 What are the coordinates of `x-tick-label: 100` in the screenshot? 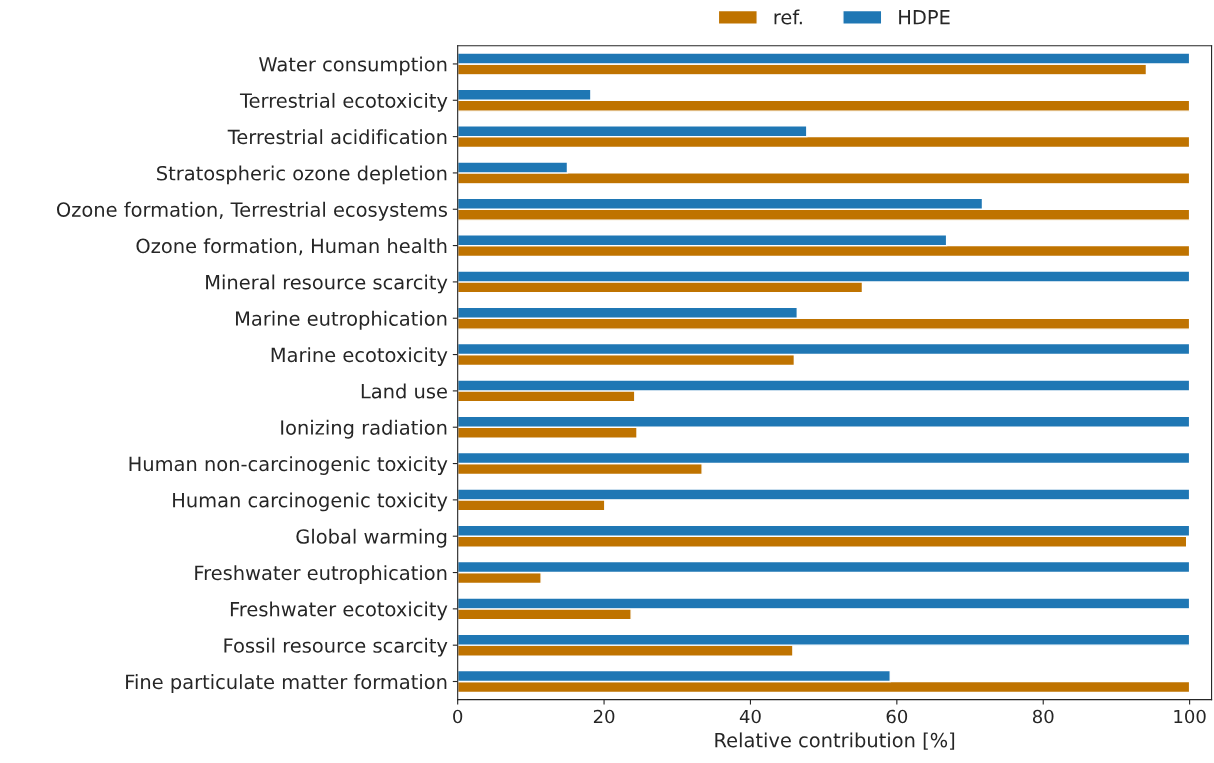 It's located at (1190, 716).